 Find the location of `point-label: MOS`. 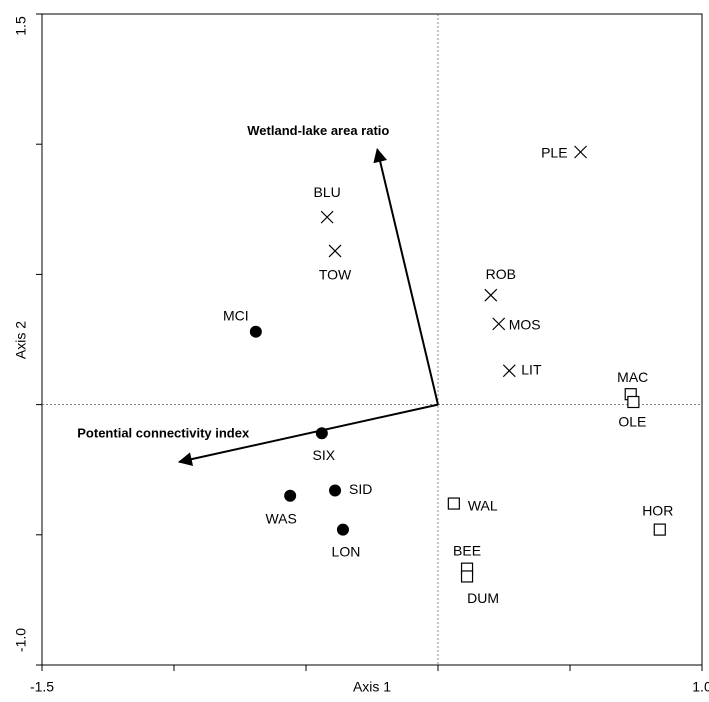

point-label: MOS is located at coordinates (525, 325).